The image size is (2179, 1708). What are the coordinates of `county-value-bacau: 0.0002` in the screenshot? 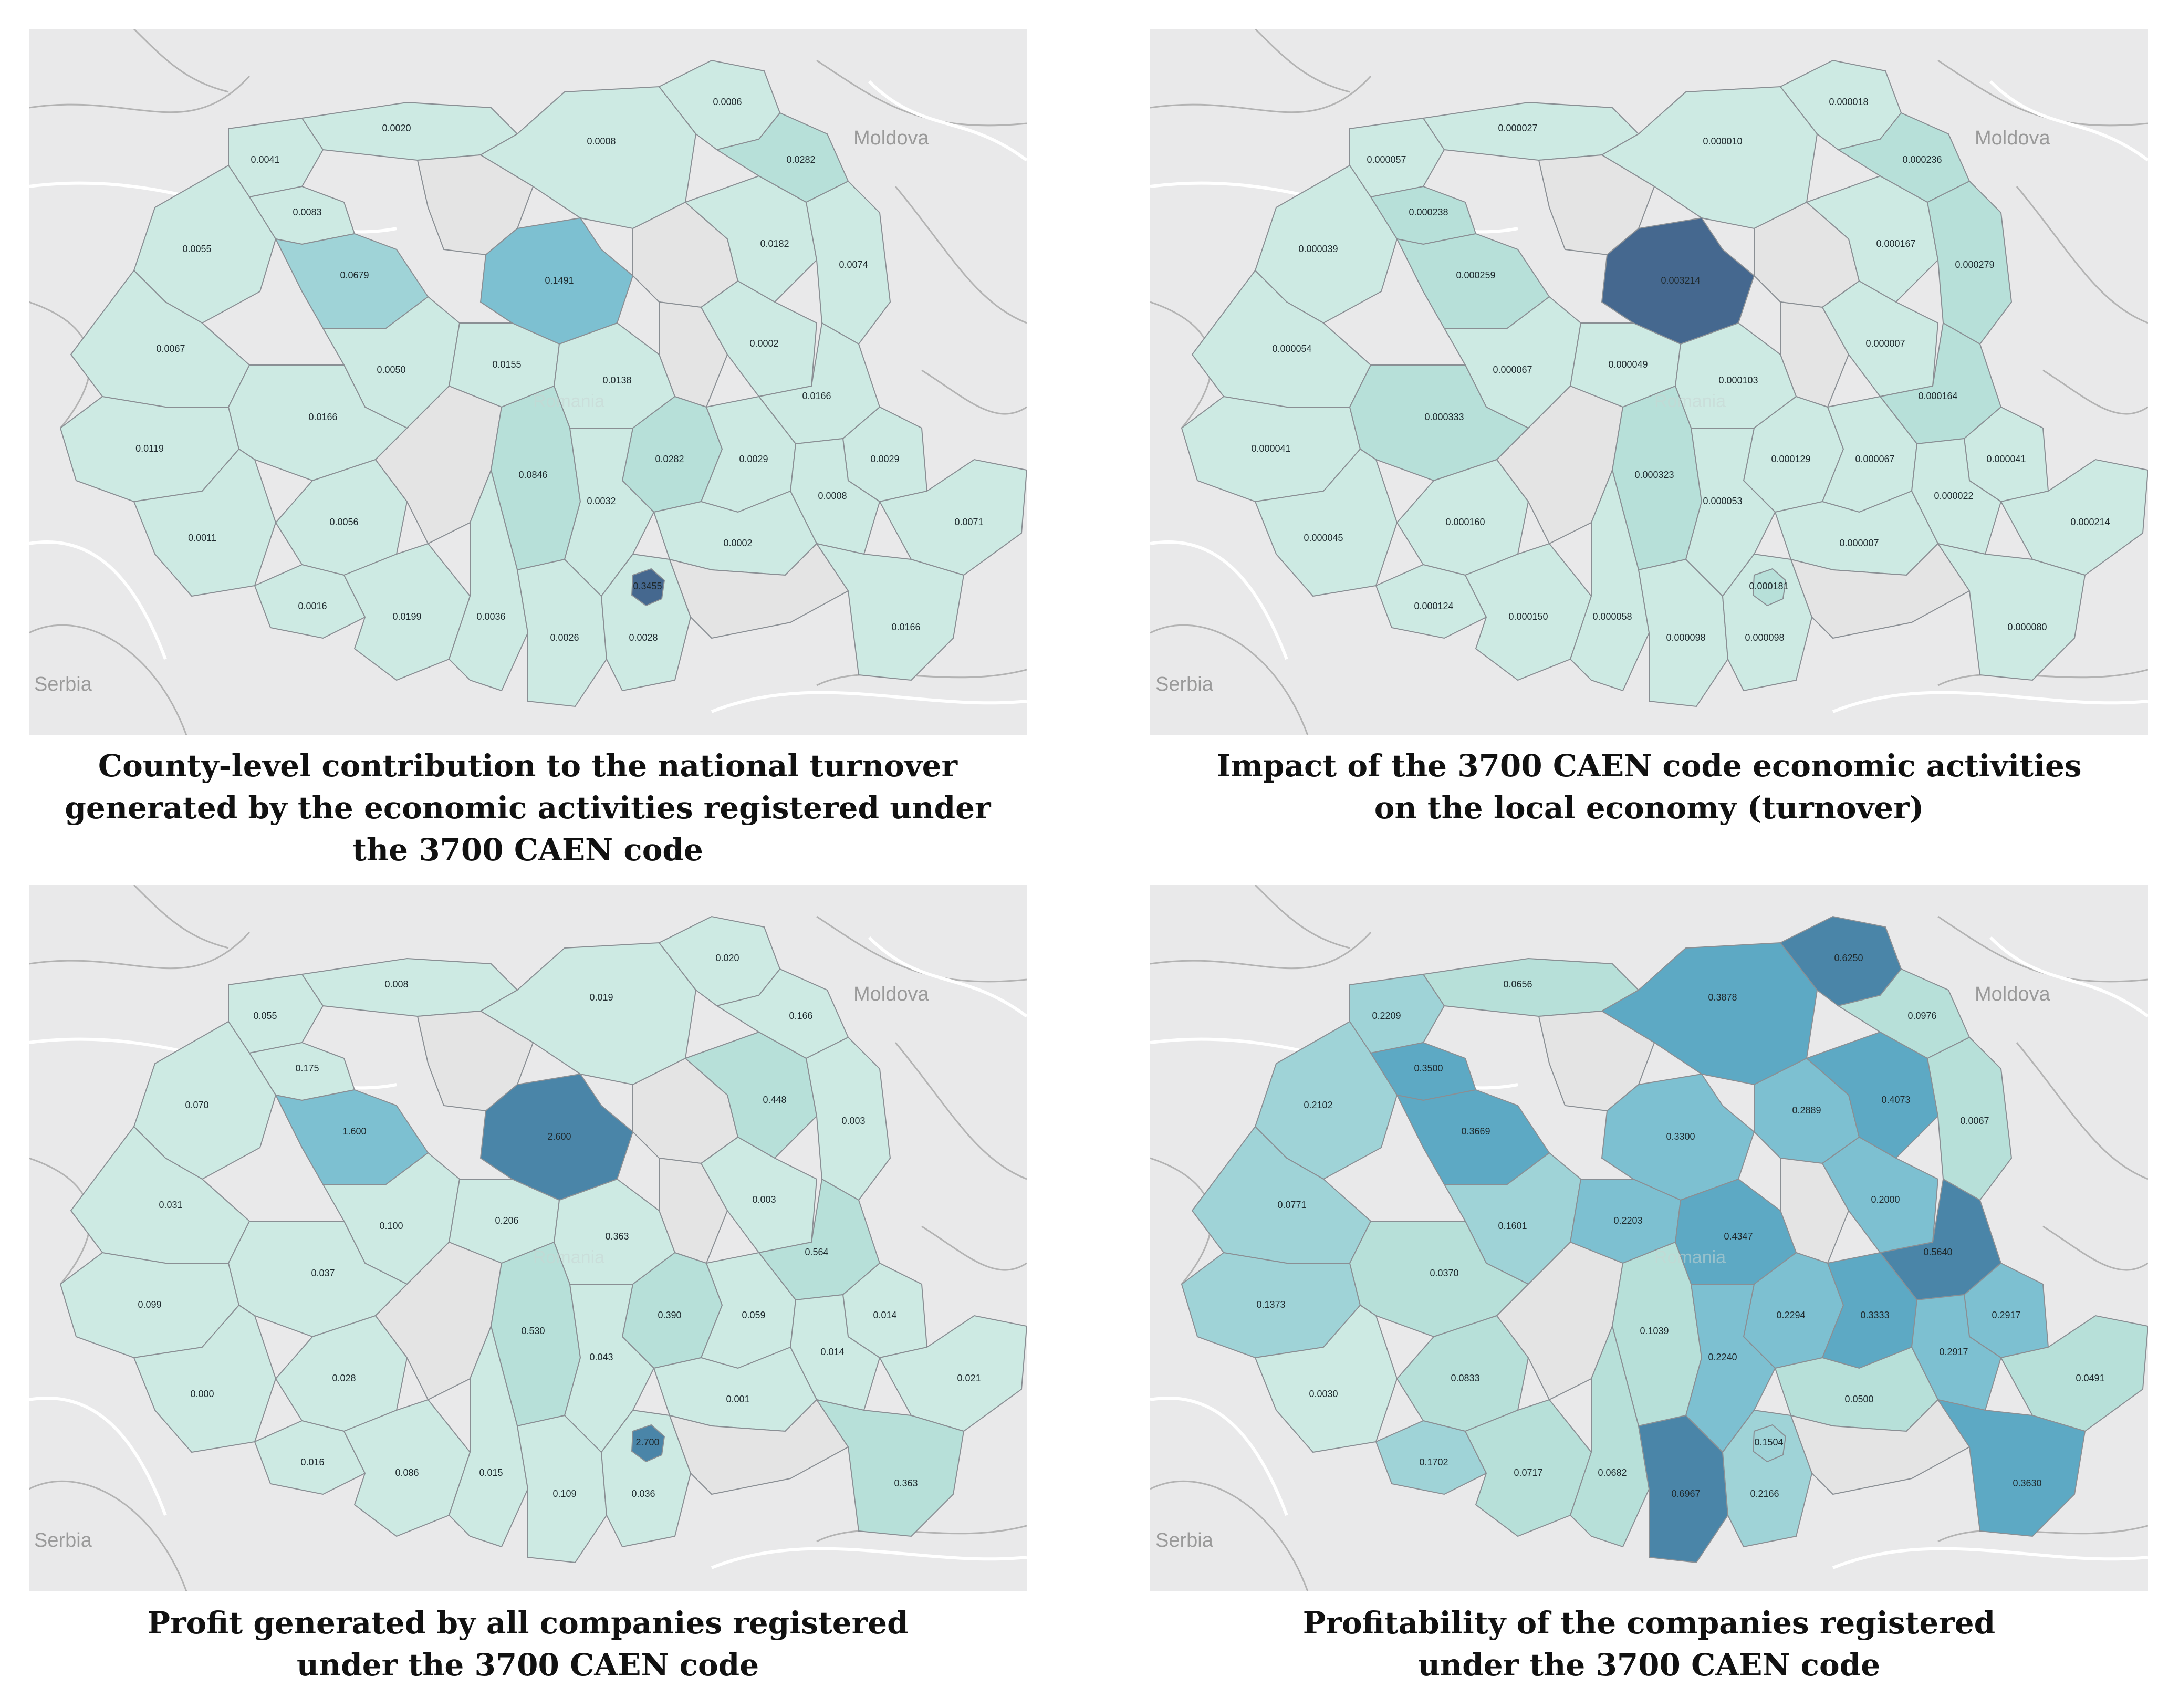 It's located at (764, 343).